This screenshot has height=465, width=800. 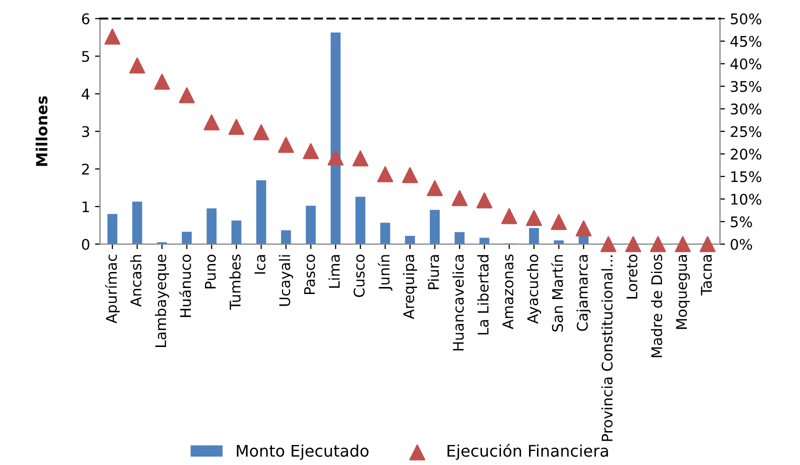 I want to click on y-tick-label: 6, so click(x=86, y=18).